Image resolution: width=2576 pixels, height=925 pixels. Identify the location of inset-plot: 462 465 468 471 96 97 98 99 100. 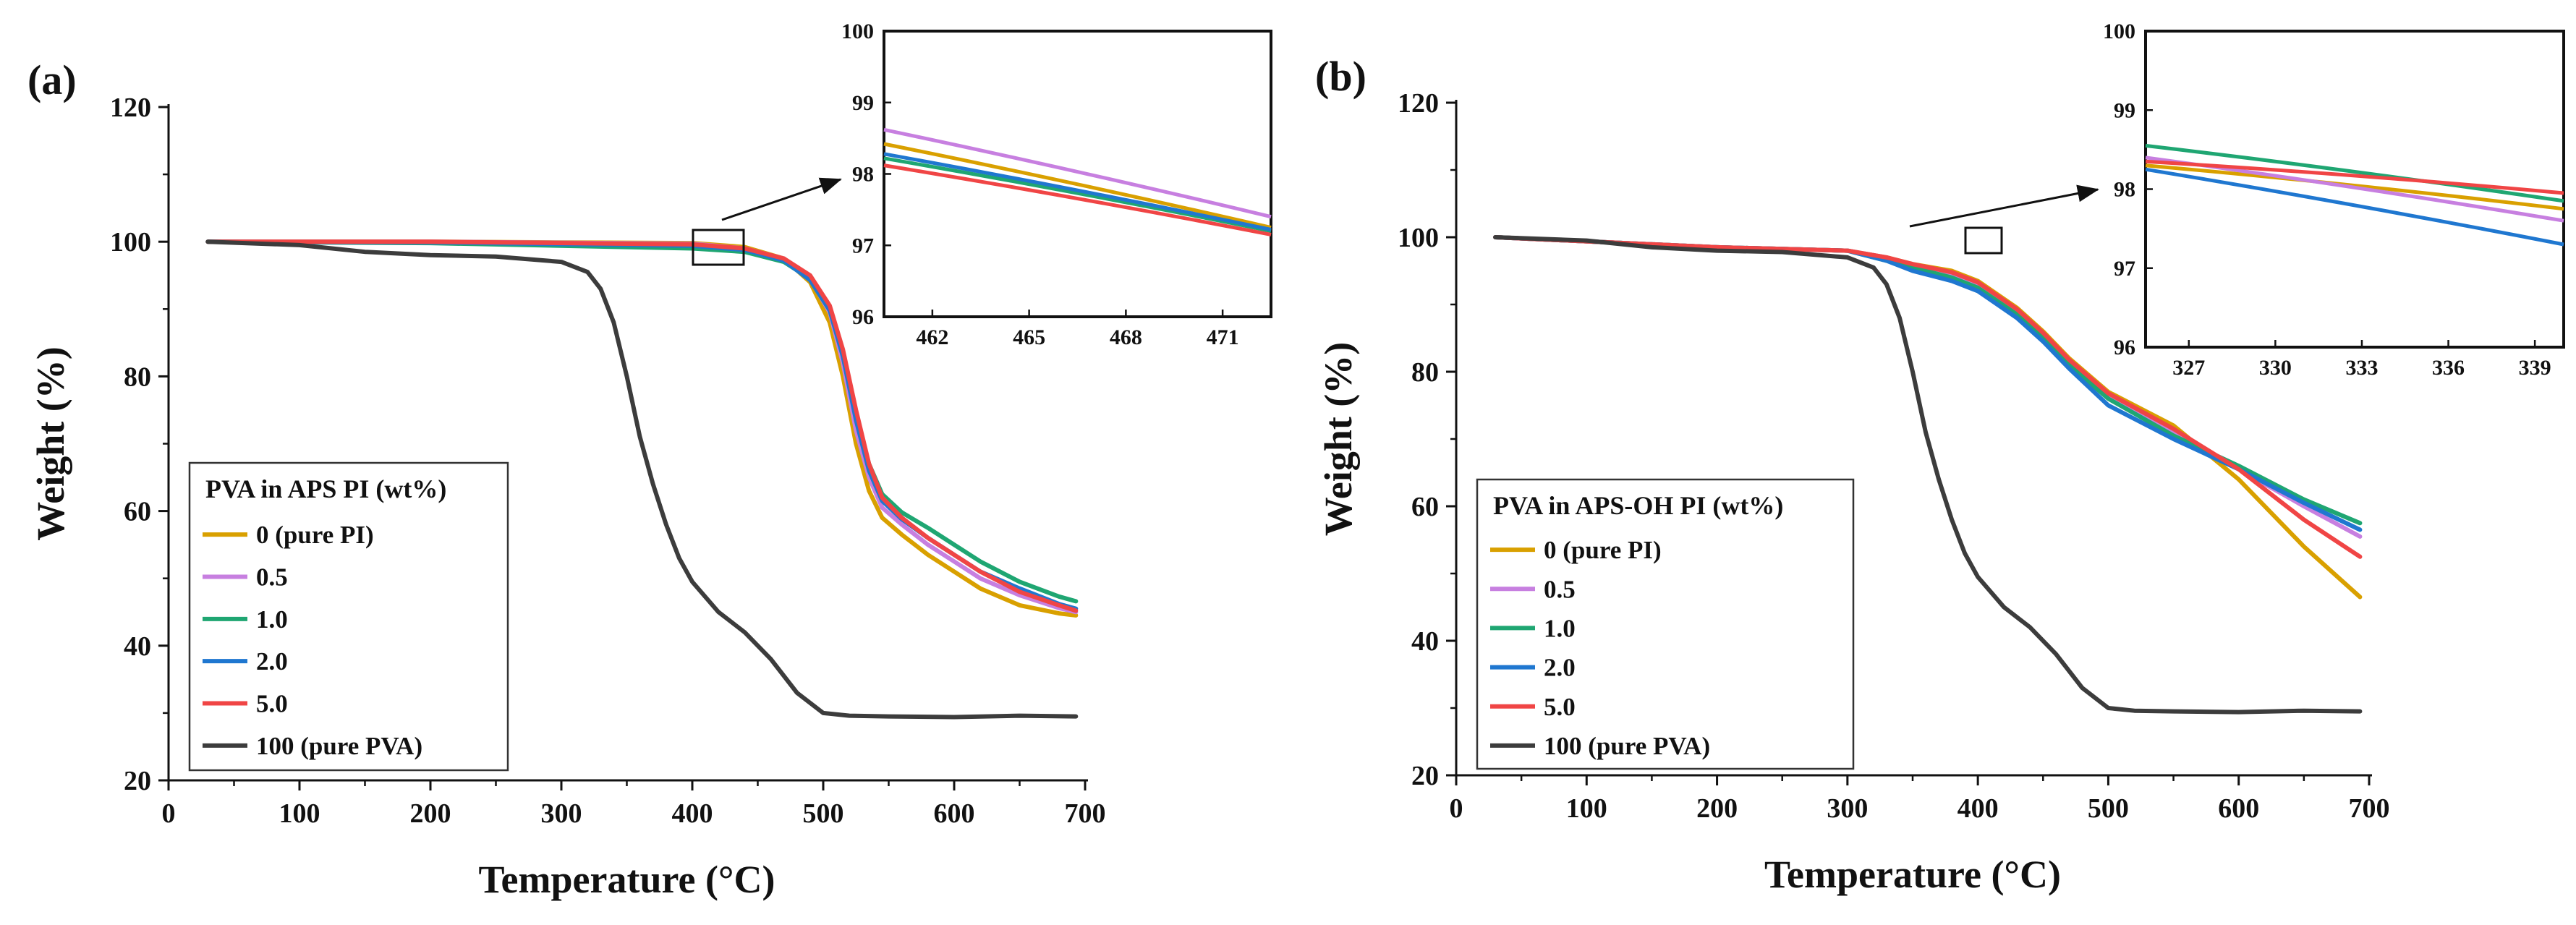
(1056, 184).